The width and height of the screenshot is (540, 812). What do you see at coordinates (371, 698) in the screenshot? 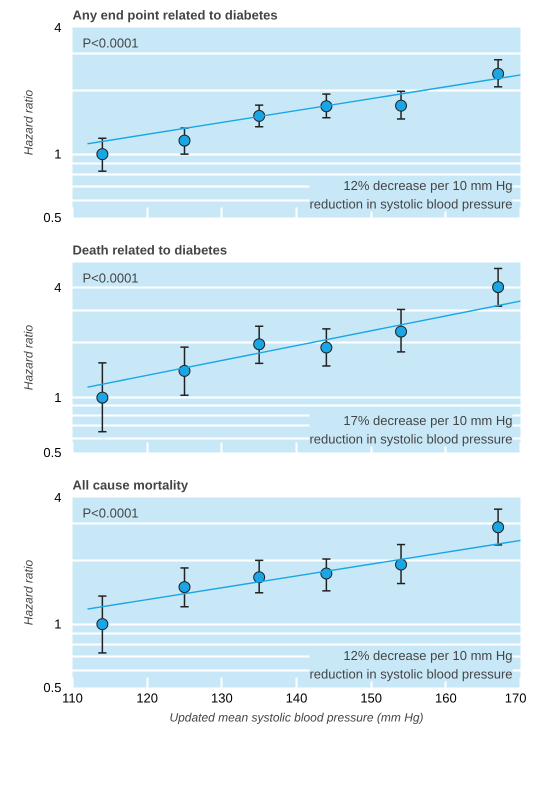
I see `x-tick-label: 150` at bounding box center [371, 698].